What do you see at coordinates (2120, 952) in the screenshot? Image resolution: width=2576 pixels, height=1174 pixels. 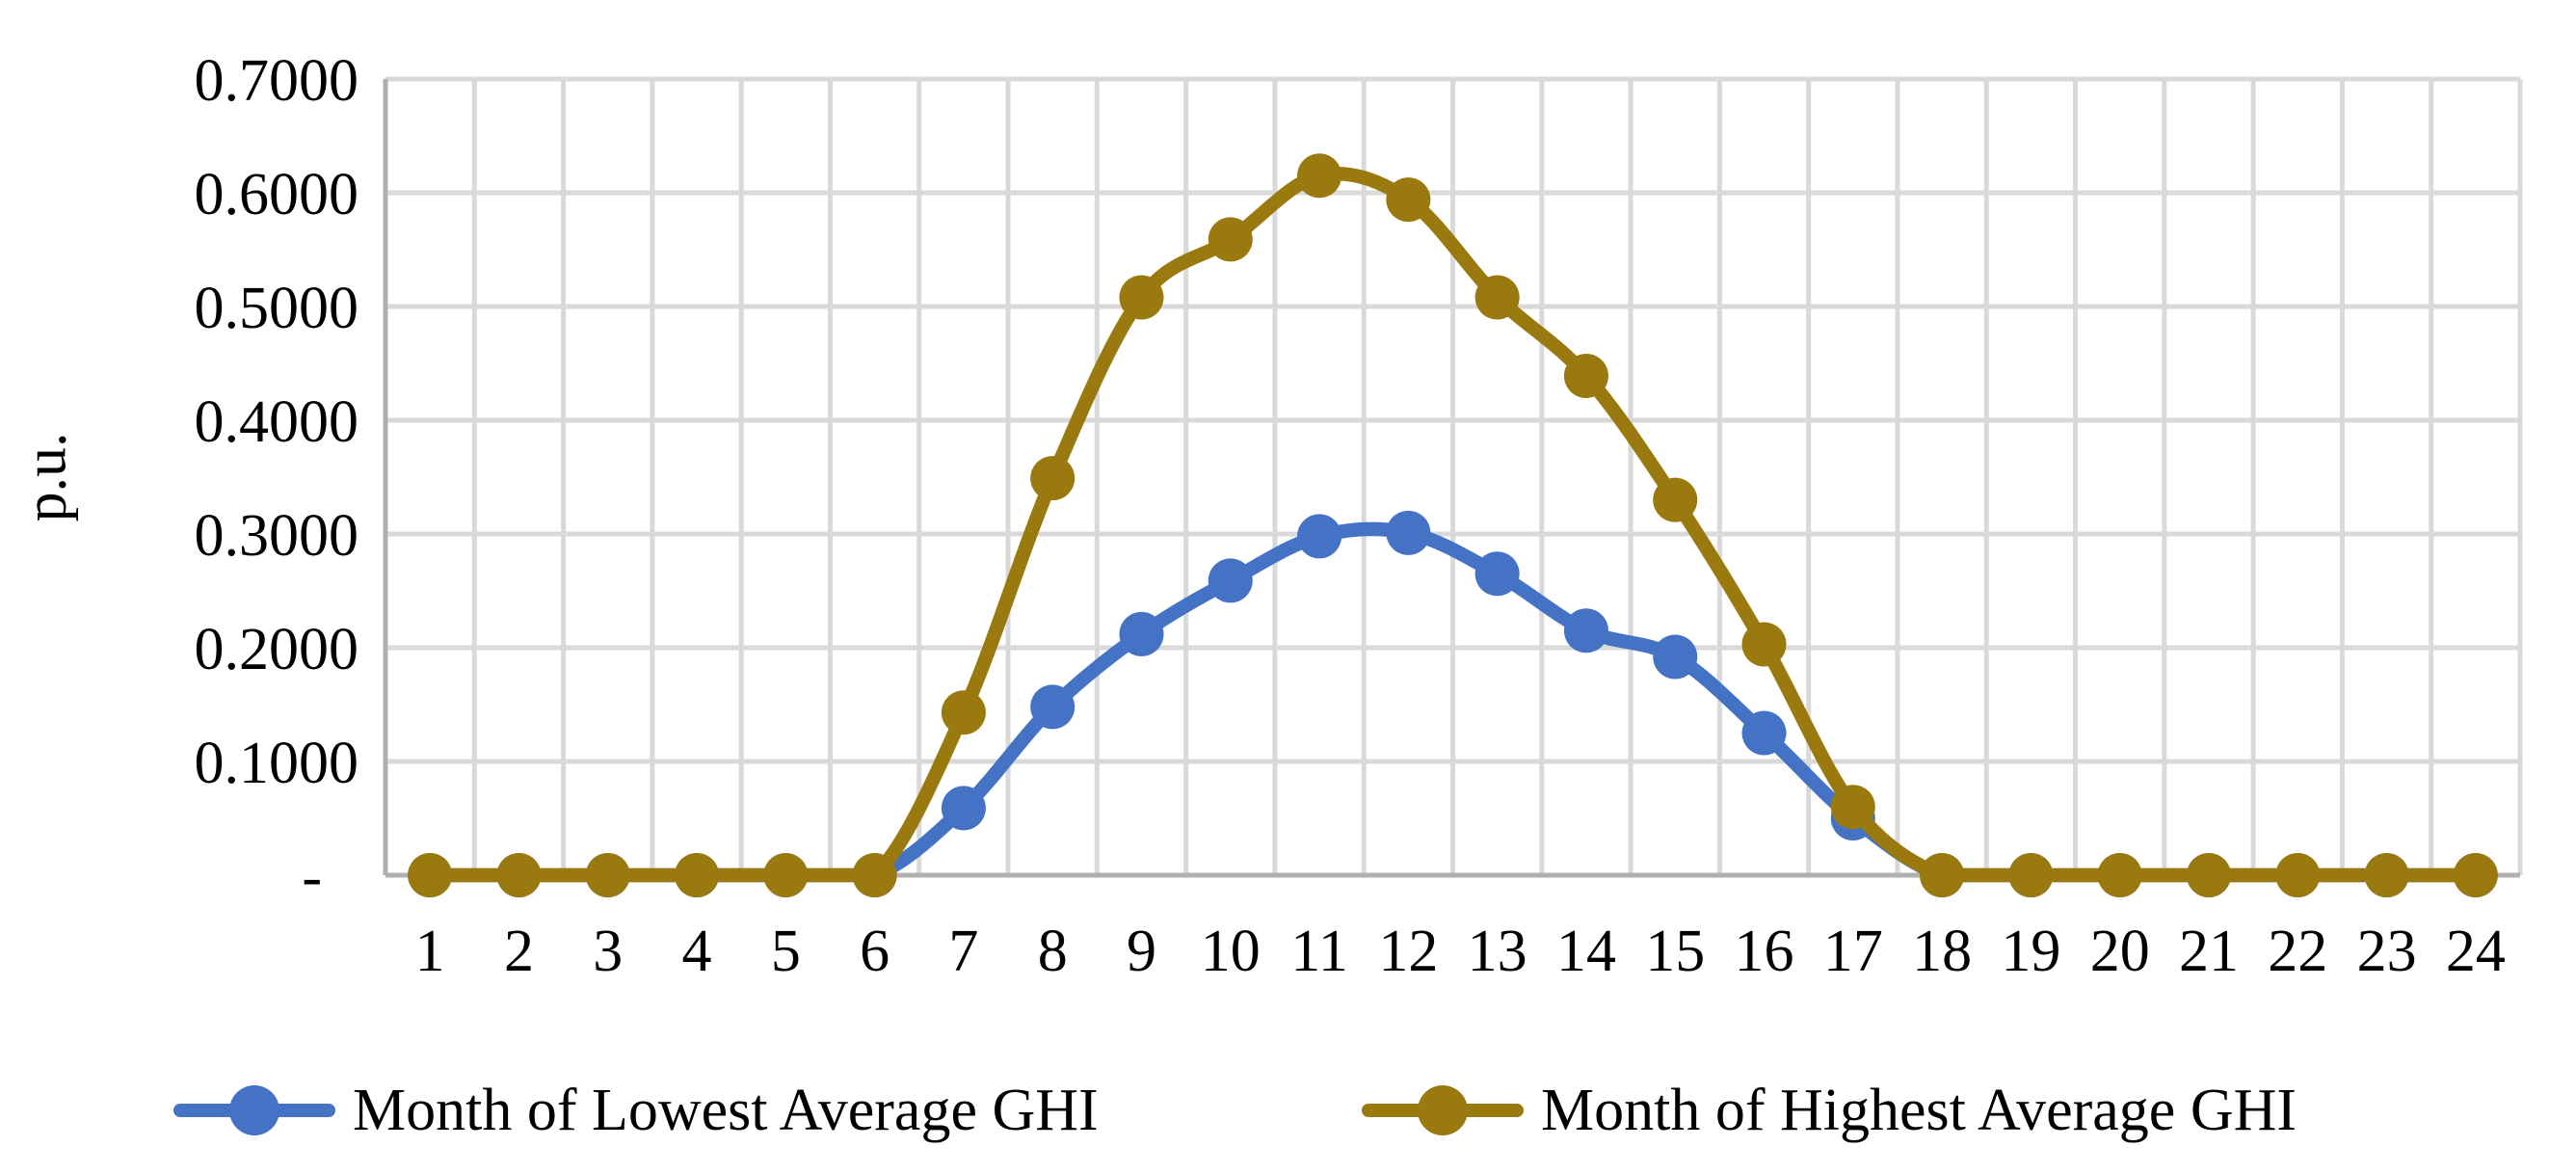 I see `x-tick-label: 20` at bounding box center [2120, 952].